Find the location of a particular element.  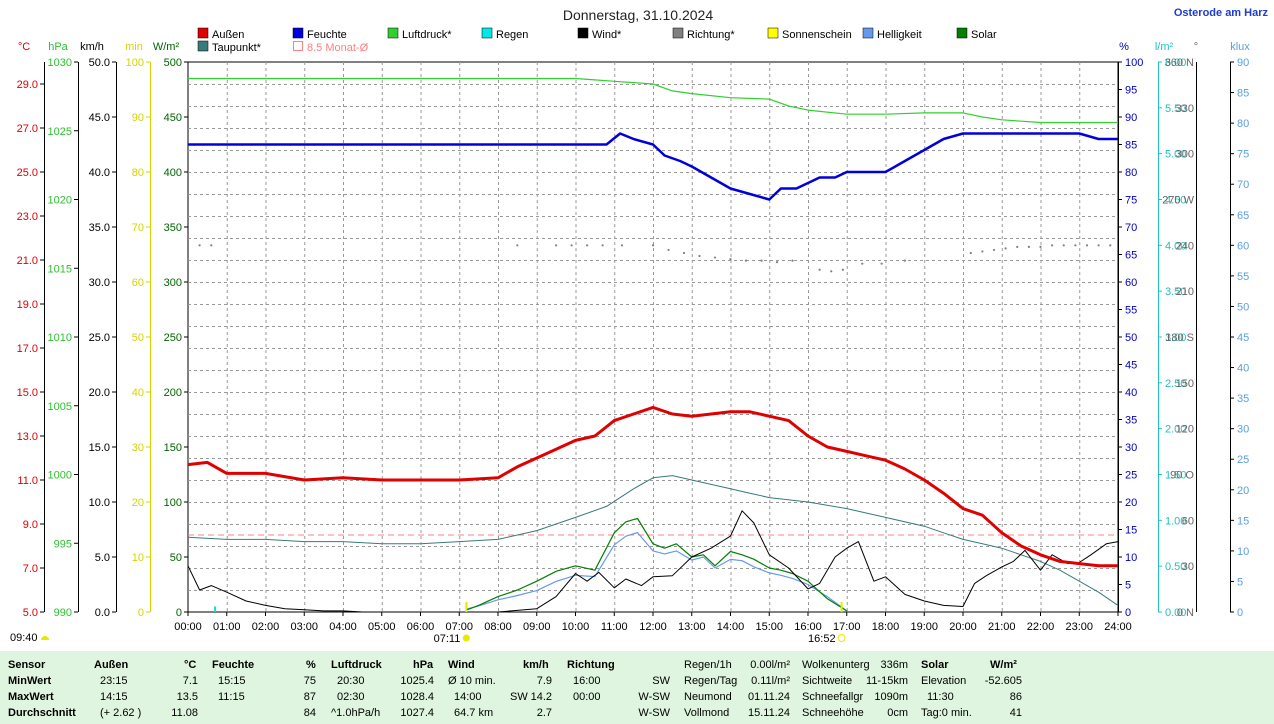

sun-tick-label: 90 is located at coordinates (138, 118).